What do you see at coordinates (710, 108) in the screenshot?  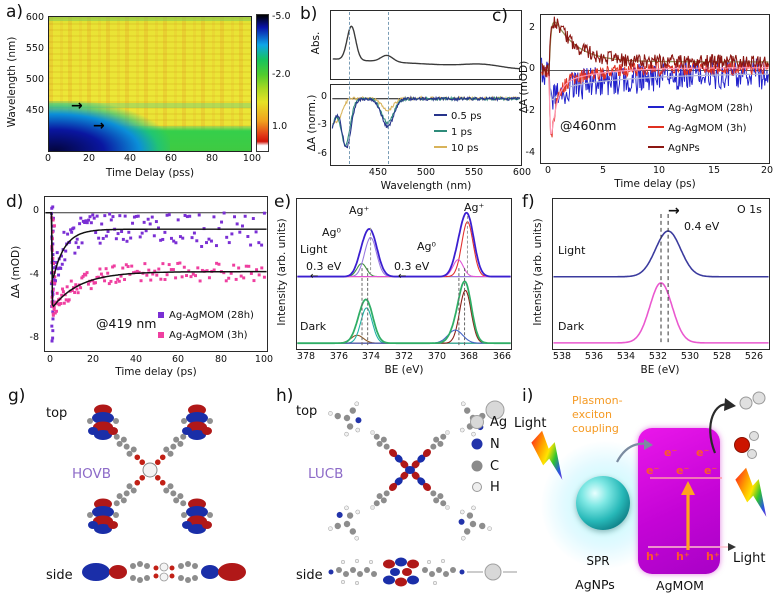 I see `c-legend-label: Ag-AgMOM (28h)` at bounding box center [710, 108].